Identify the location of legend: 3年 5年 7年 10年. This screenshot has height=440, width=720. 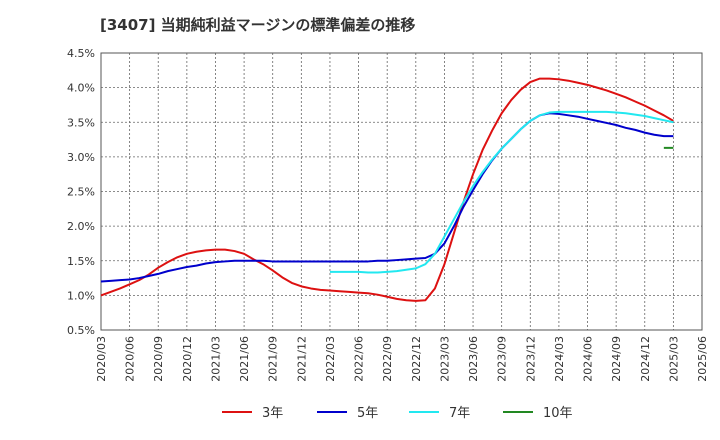
(397, 413).